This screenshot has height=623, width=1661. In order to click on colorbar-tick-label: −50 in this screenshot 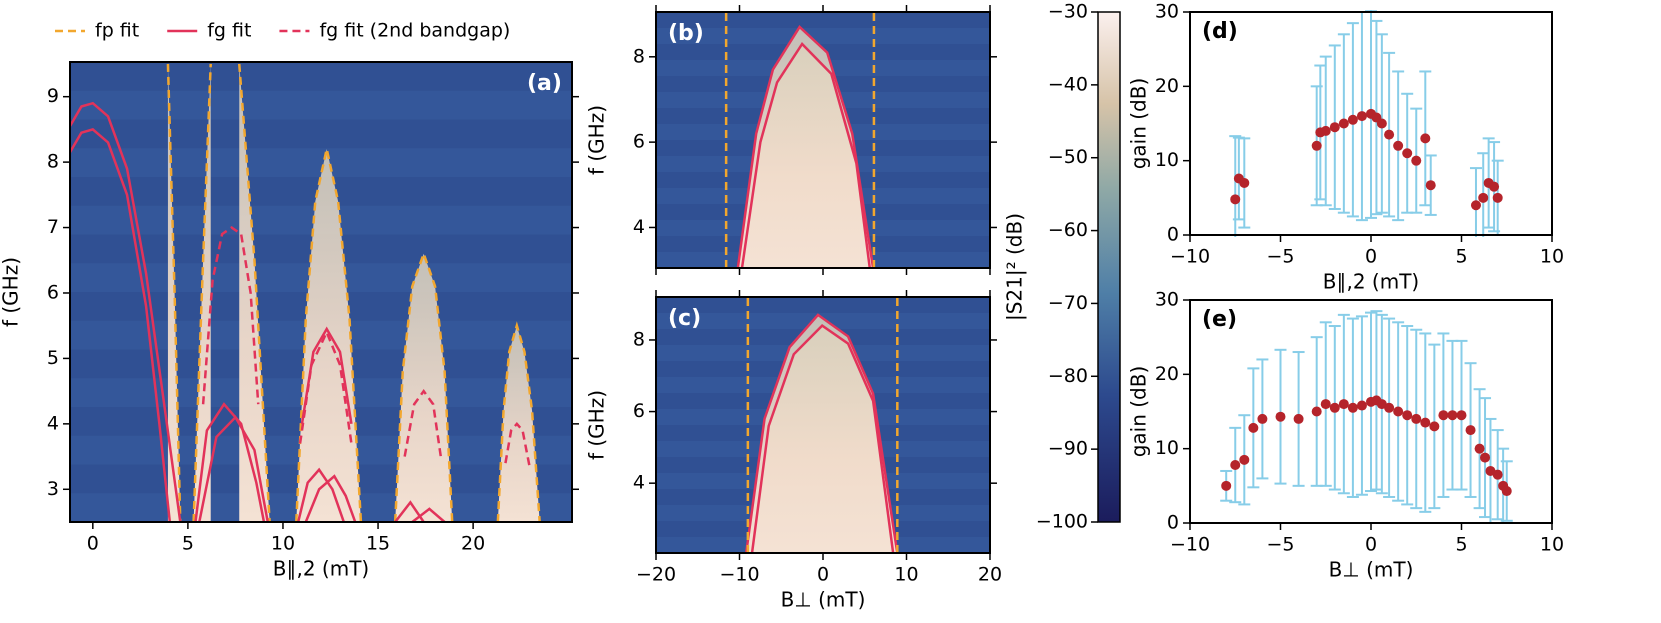, I will do `click(1068, 157)`.